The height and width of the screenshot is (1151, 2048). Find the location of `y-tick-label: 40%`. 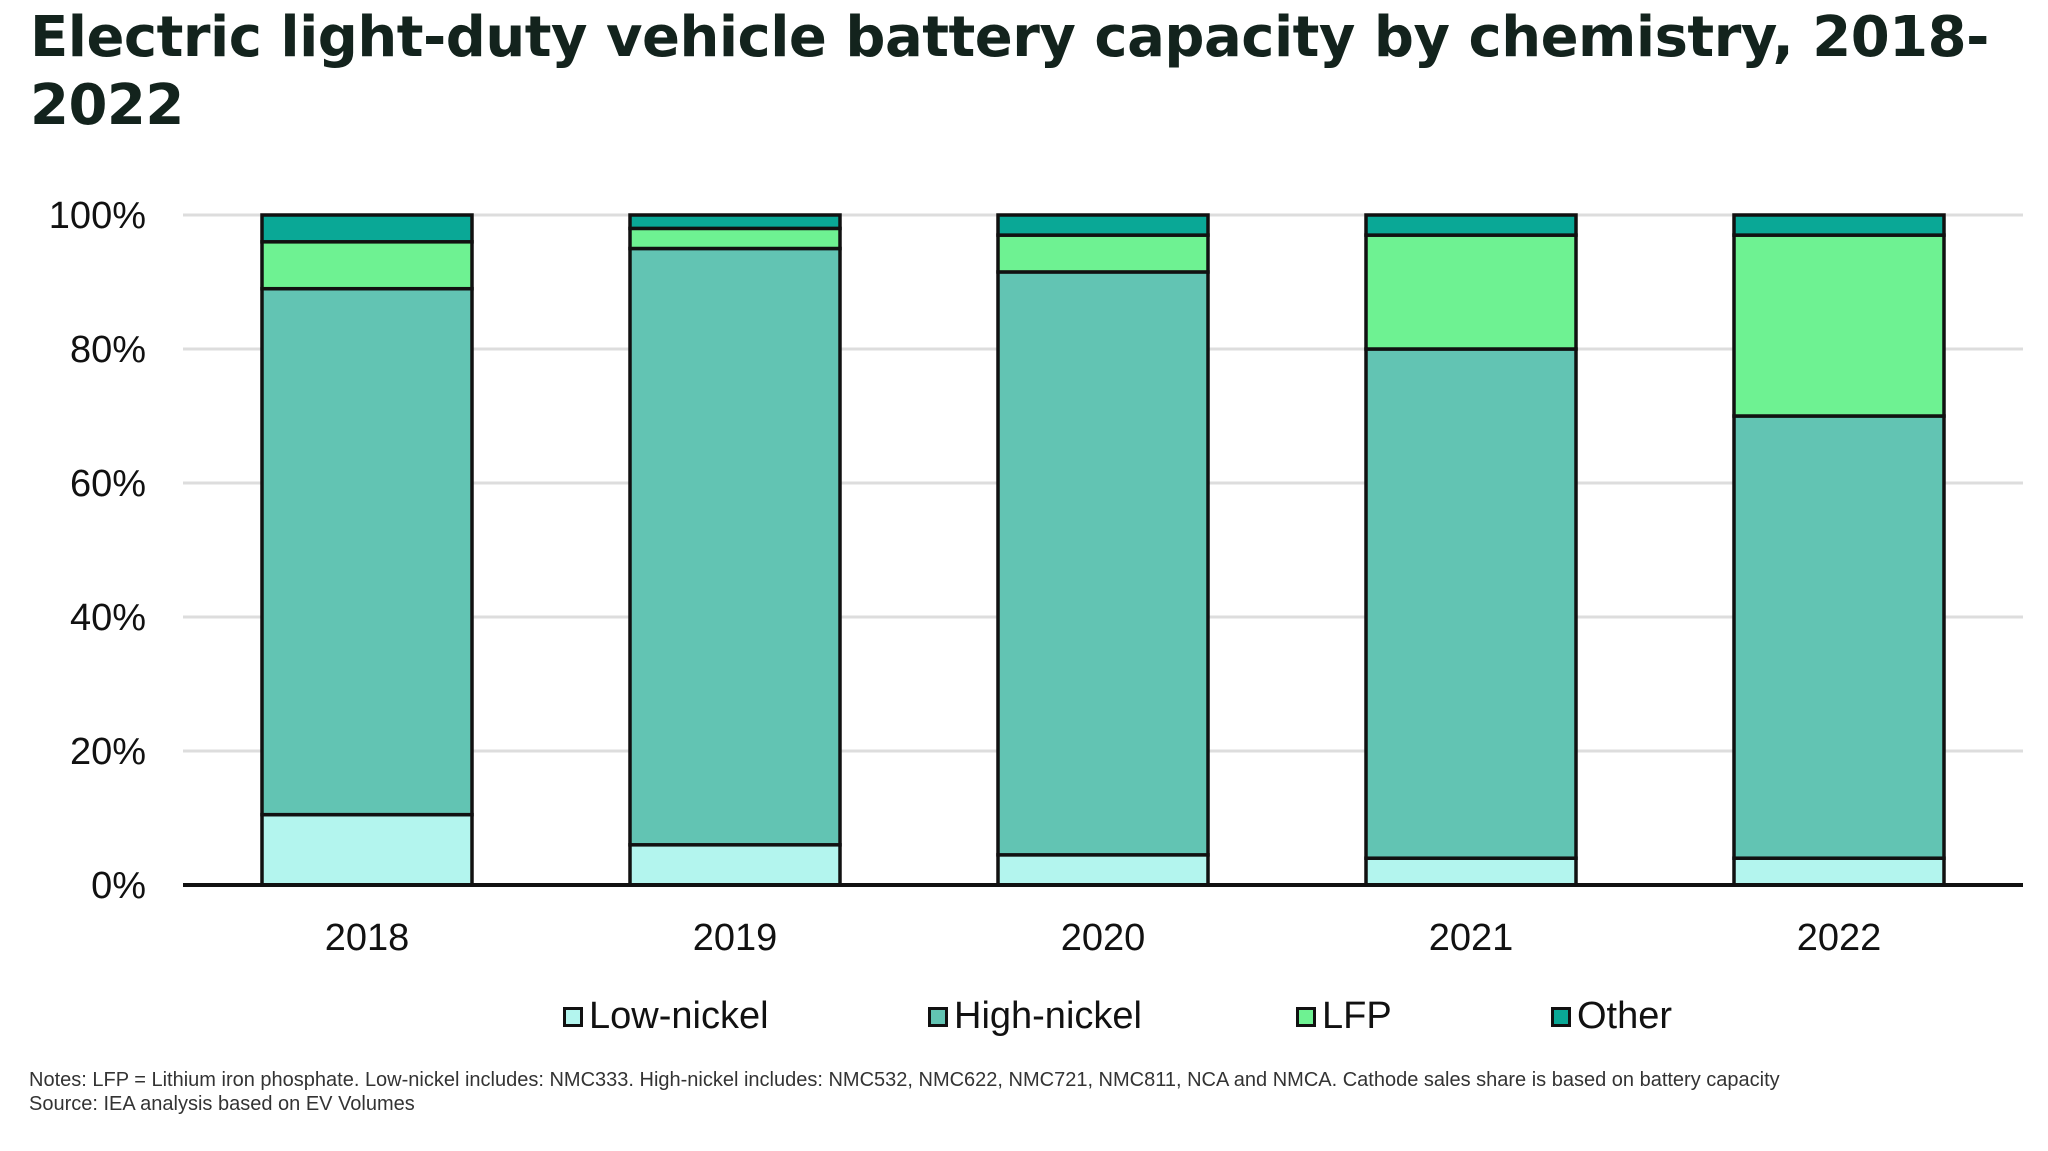

y-tick-label: 40% is located at coordinates (108, 618).